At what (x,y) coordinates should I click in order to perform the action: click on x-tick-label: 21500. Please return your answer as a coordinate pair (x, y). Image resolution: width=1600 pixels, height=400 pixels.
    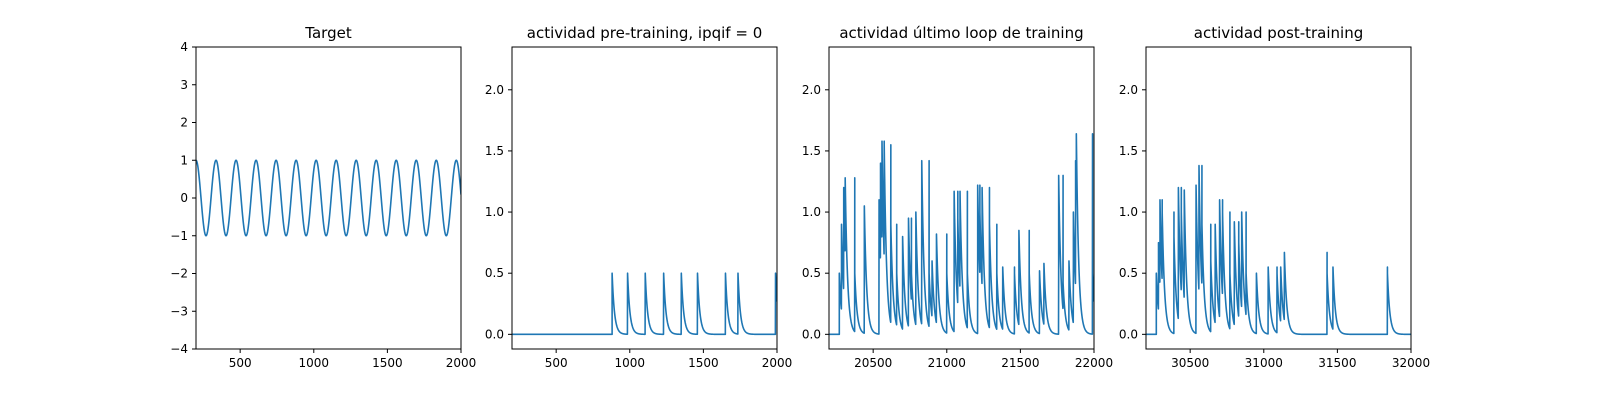
    Looking at the image, I should click on (1020, 363).